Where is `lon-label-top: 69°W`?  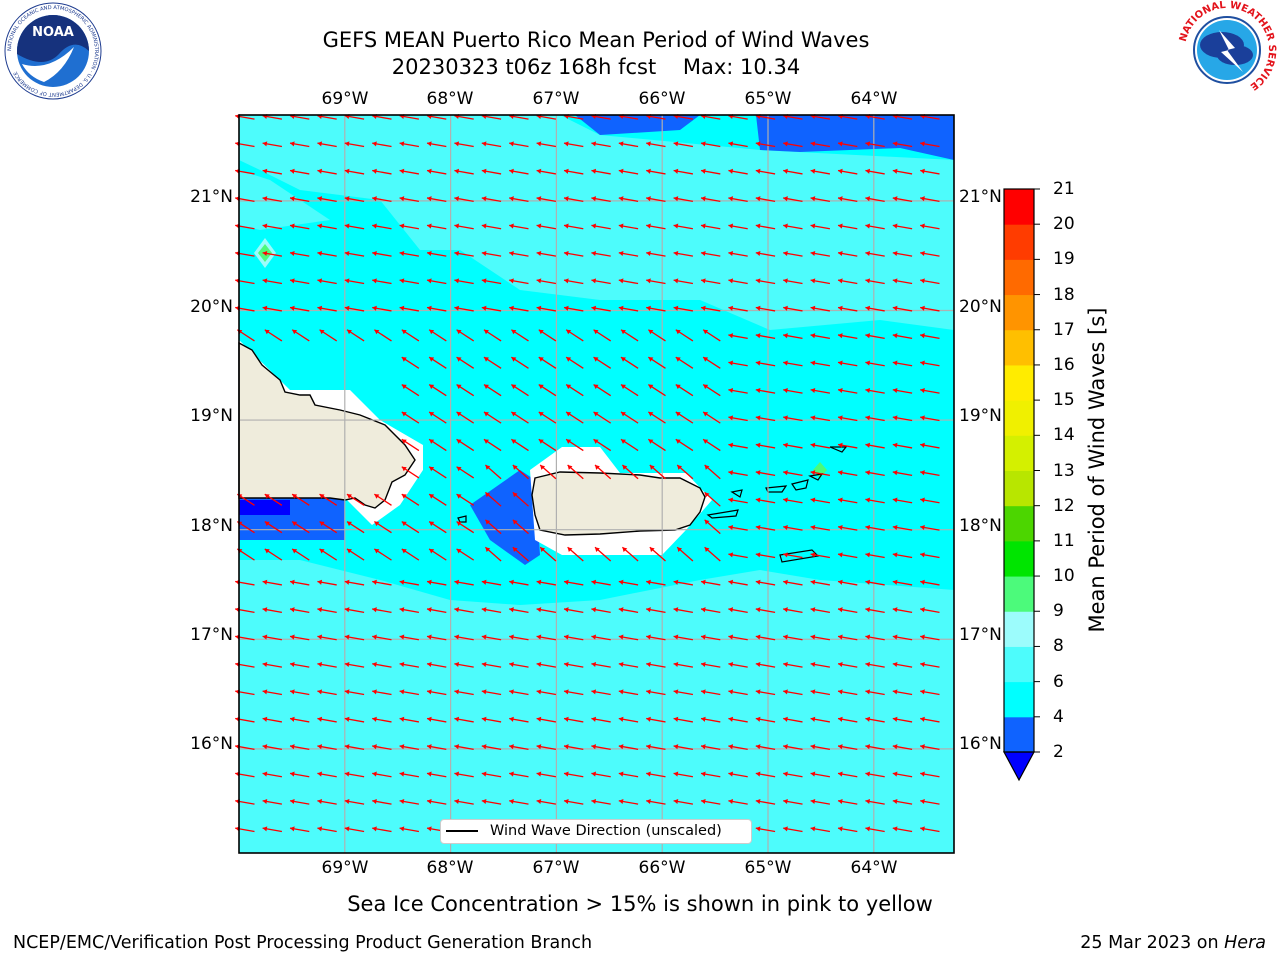 lon-label-top: 69°W is located at coordinates (345, 99).